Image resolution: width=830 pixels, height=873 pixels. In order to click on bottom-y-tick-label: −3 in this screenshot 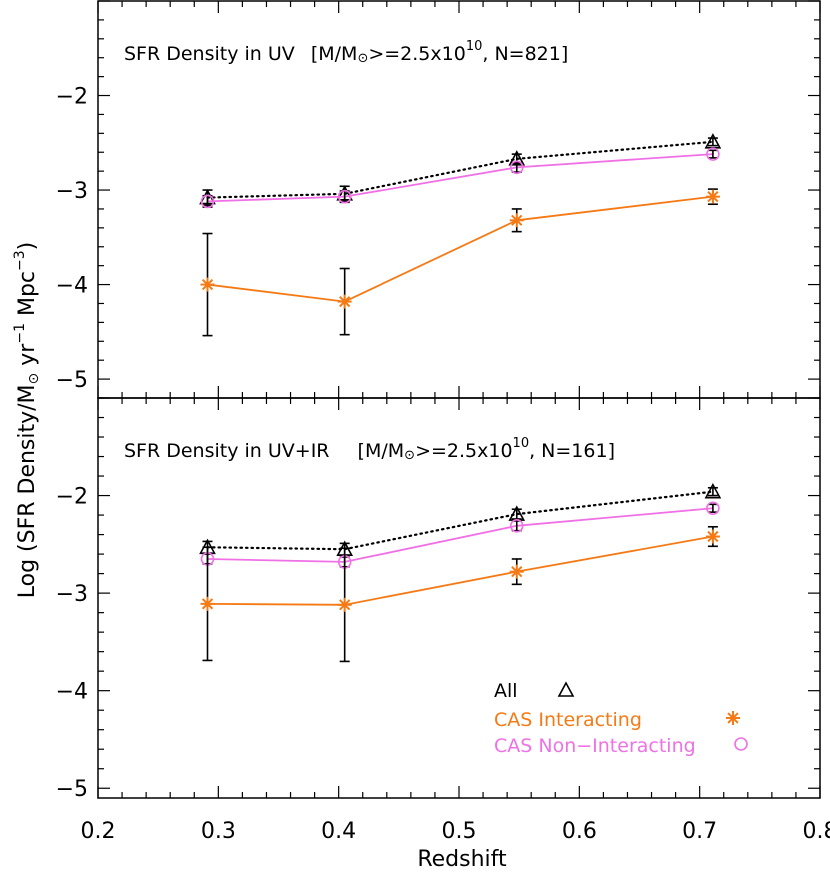, I will do `click(72, 594)`.